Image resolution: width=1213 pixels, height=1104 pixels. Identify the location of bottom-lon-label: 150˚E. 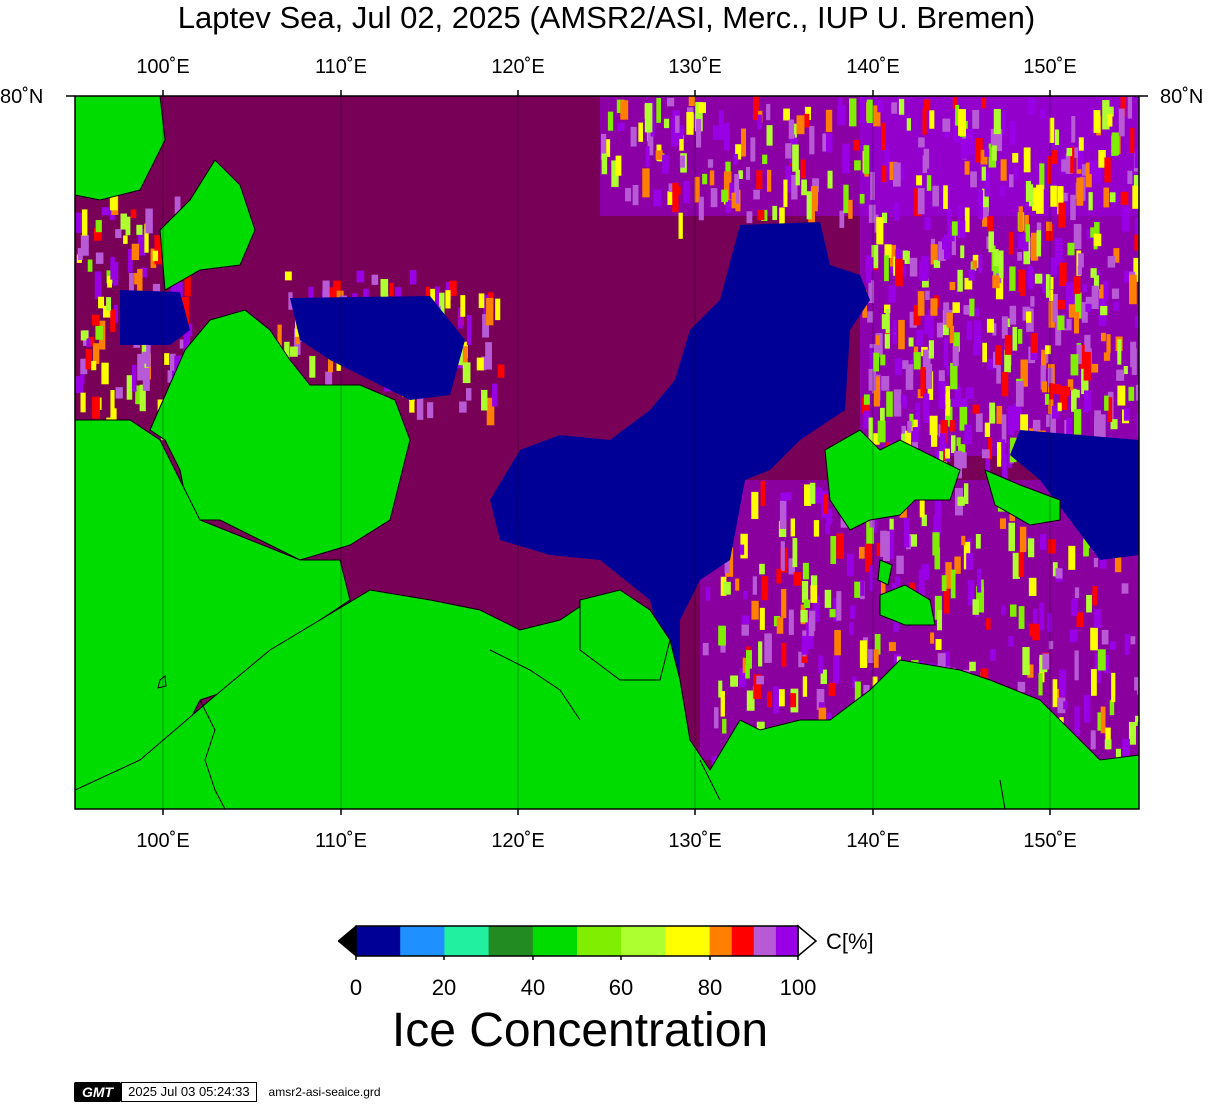
(1050, 841).